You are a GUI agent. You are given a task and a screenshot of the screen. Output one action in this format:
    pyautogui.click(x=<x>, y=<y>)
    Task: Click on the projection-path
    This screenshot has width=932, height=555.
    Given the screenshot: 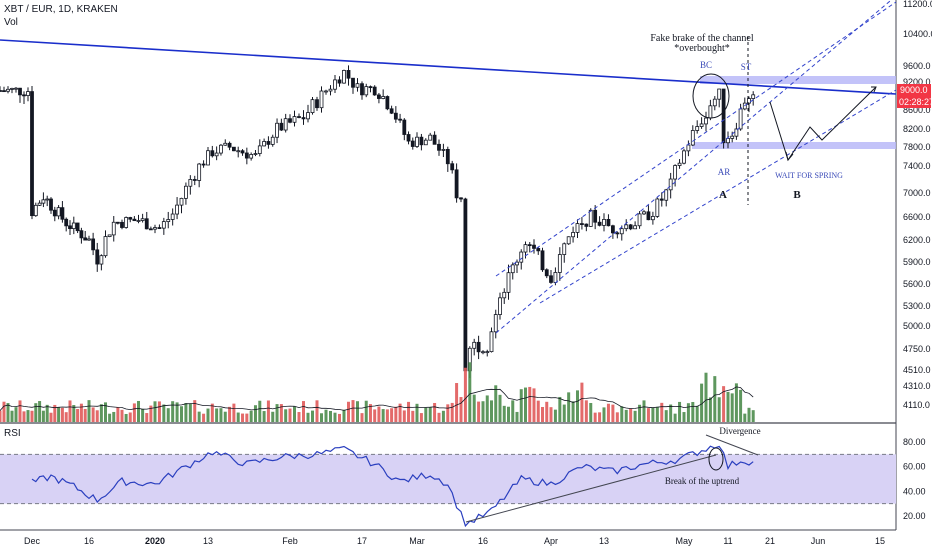 What is the action you would take?
    pyautogui.click(x=823, y=124)
    